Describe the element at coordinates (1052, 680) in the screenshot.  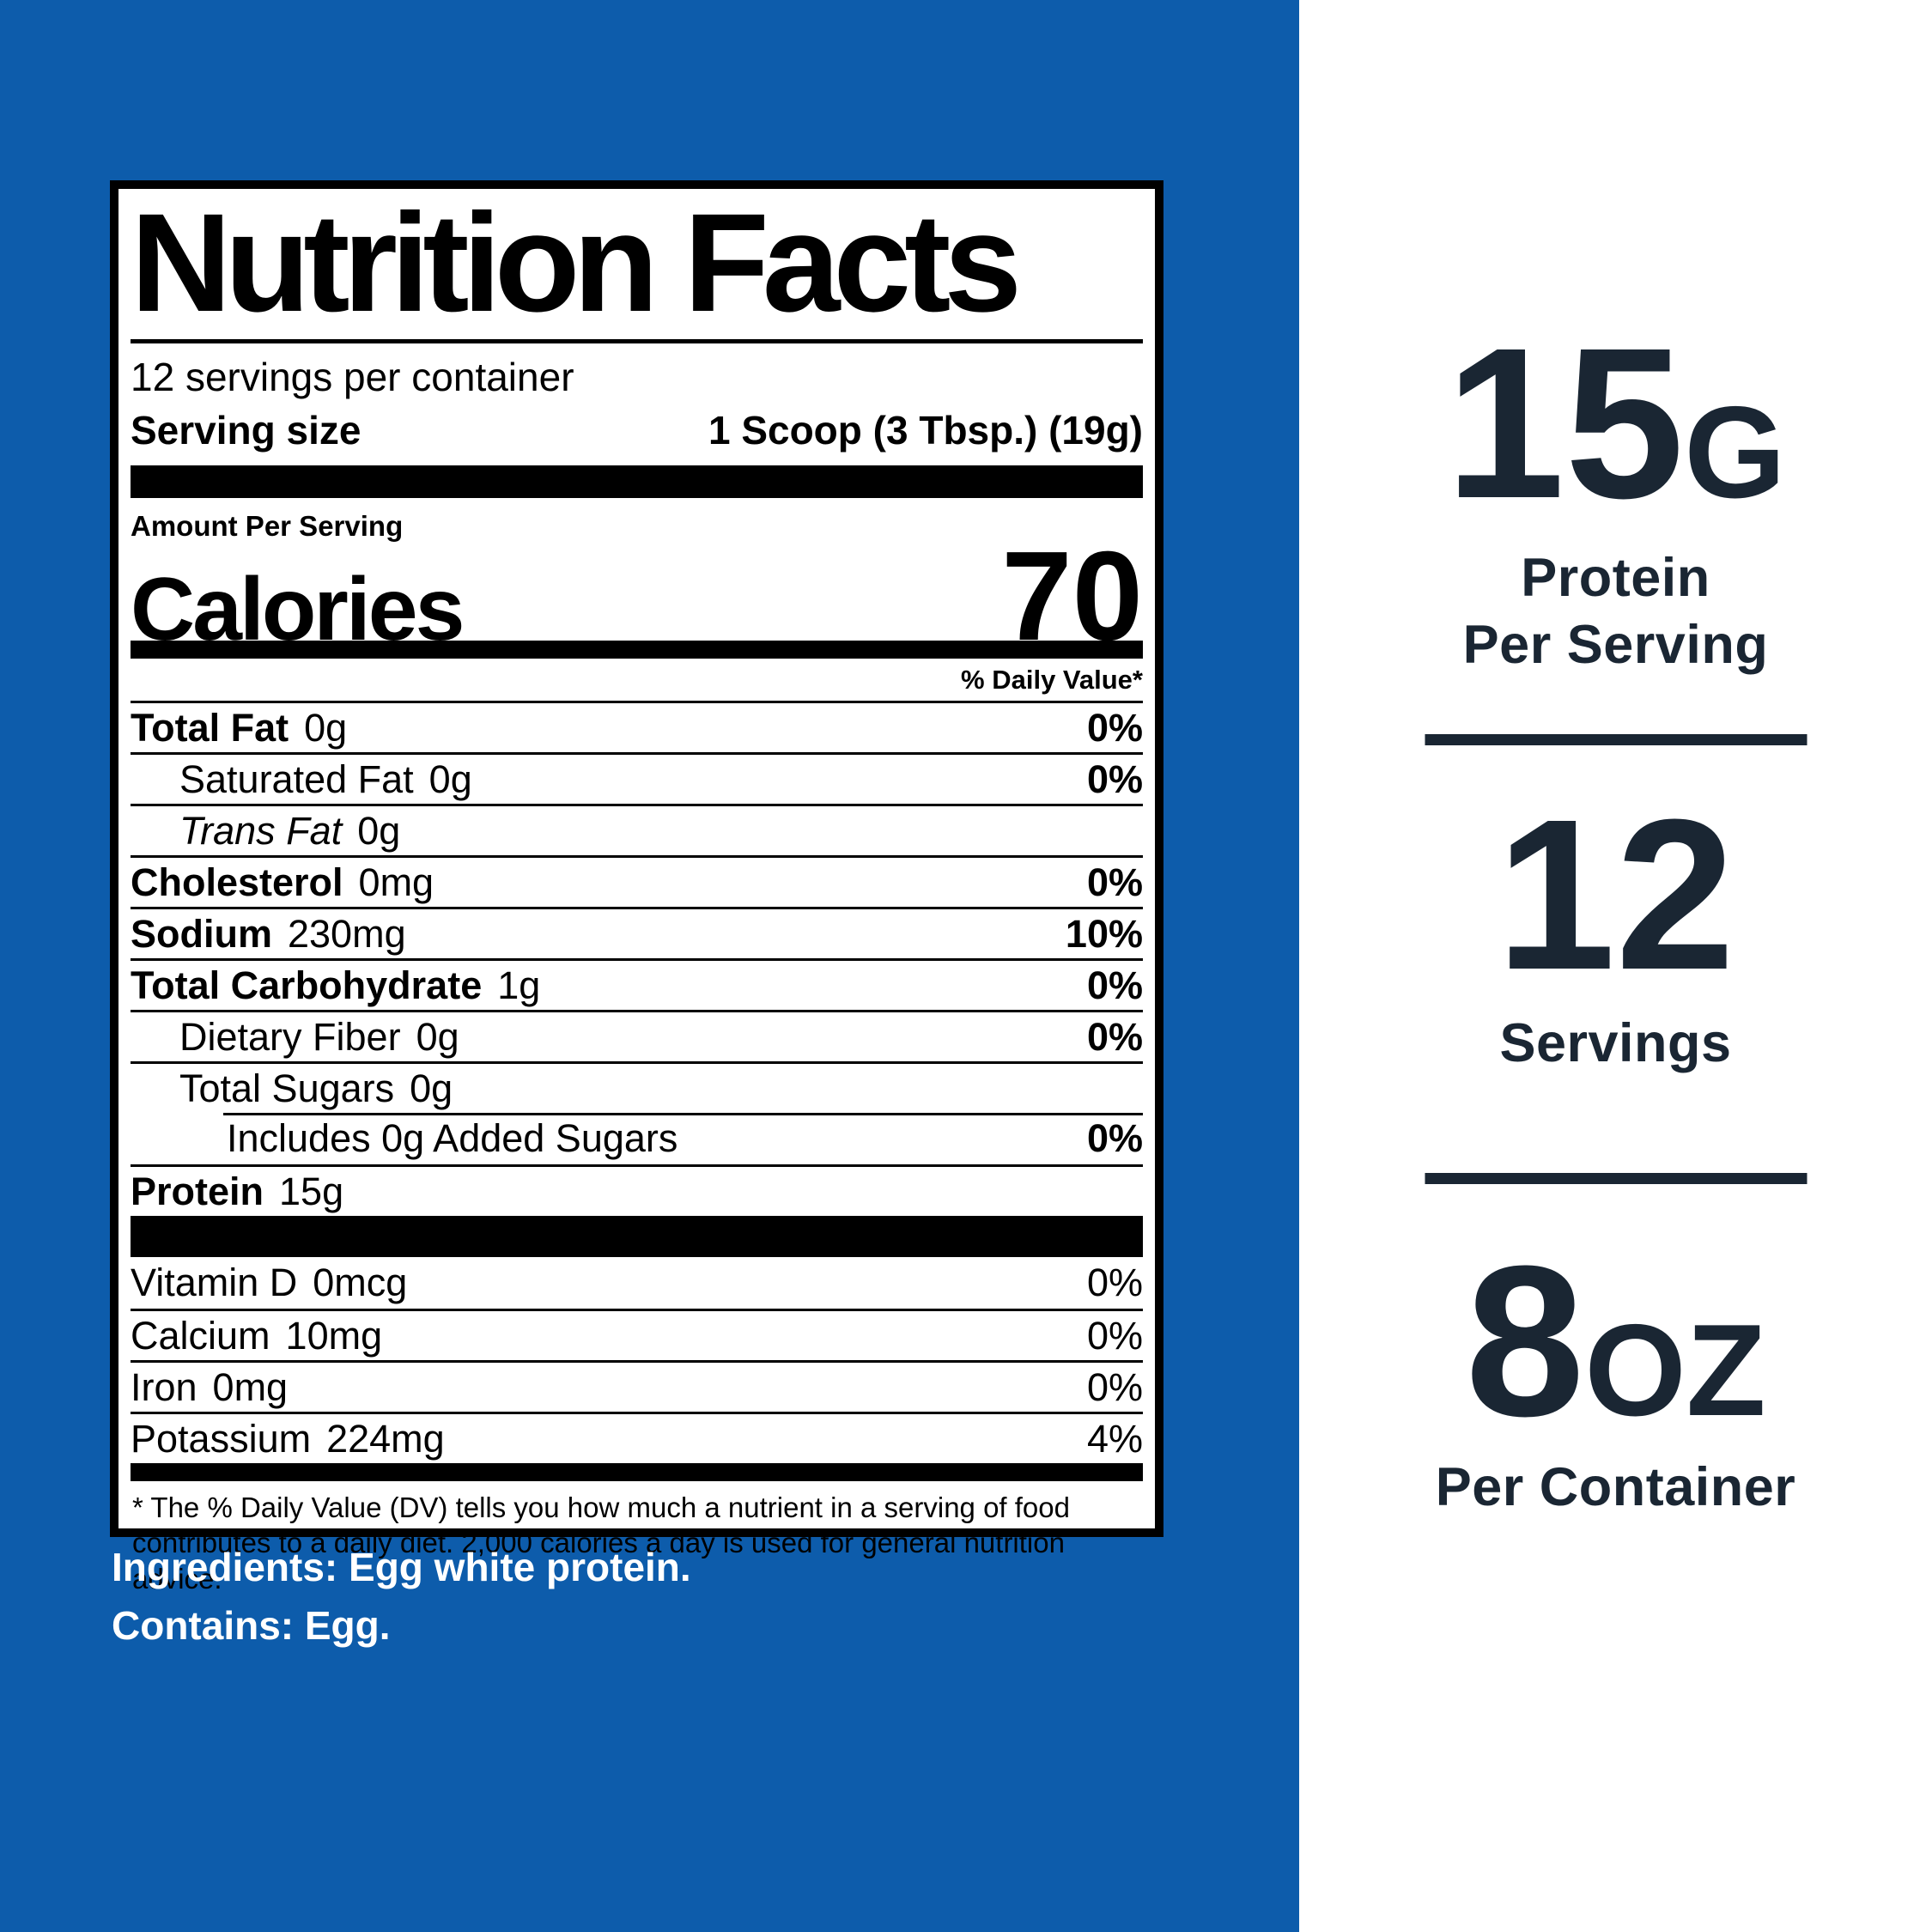
I see `daily-value-header: % Daily Value*` at that location.